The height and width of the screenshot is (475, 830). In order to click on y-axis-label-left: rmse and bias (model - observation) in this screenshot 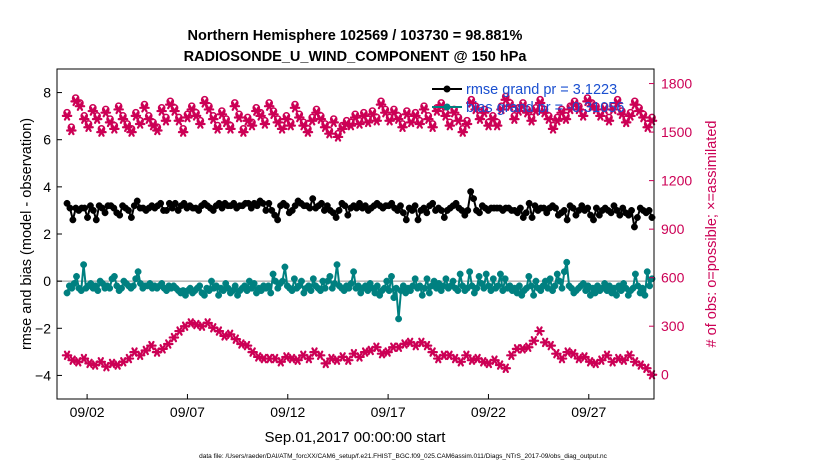, I will do `click(27, 234)`.